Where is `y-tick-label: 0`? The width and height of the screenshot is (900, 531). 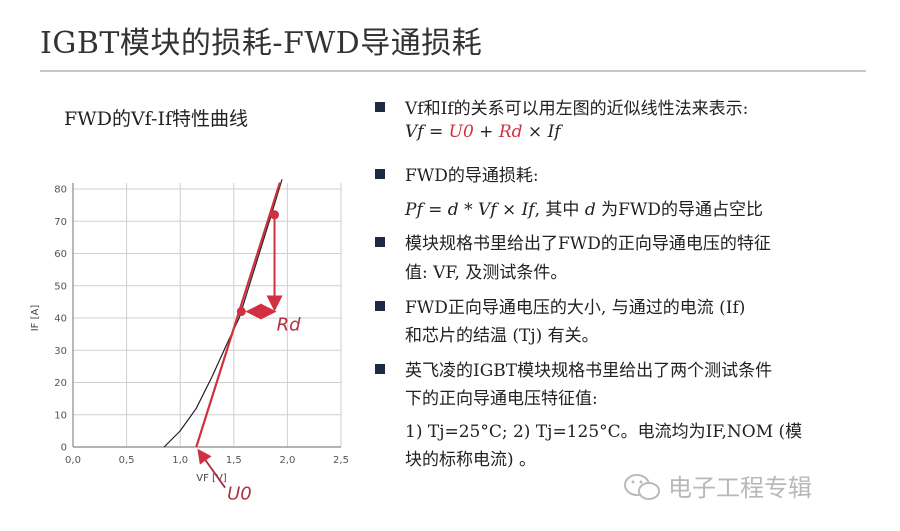
y-tick-label: 0 is located at coordinates (64, 448).